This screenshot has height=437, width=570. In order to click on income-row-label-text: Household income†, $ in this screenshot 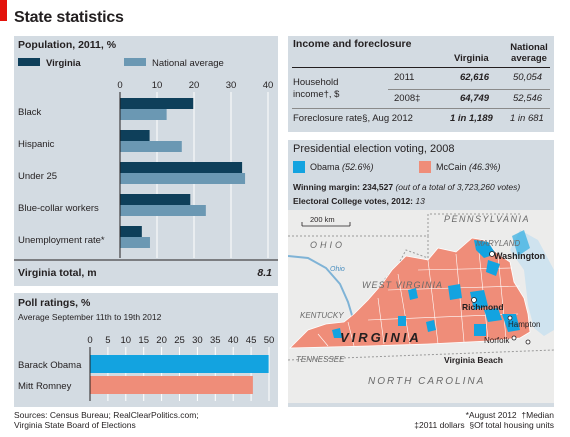, I will do `click(316, 88)`.